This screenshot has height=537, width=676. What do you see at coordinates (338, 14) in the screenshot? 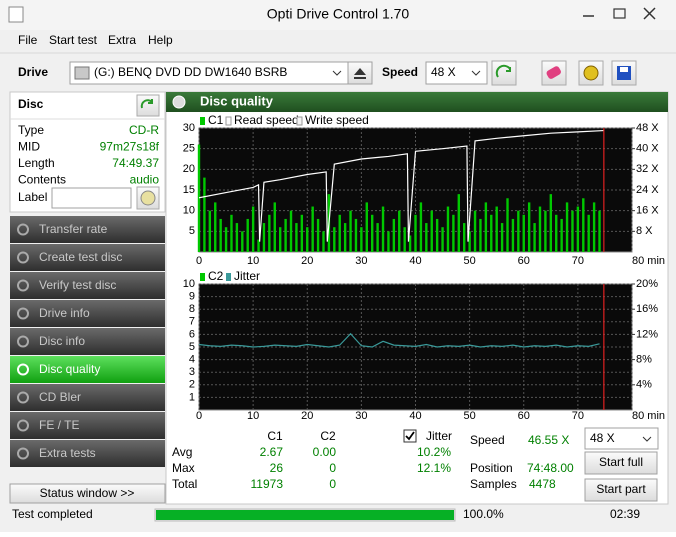
I see `window-title: Opti Drive Control 1.70` at bounding box center [338, 14].